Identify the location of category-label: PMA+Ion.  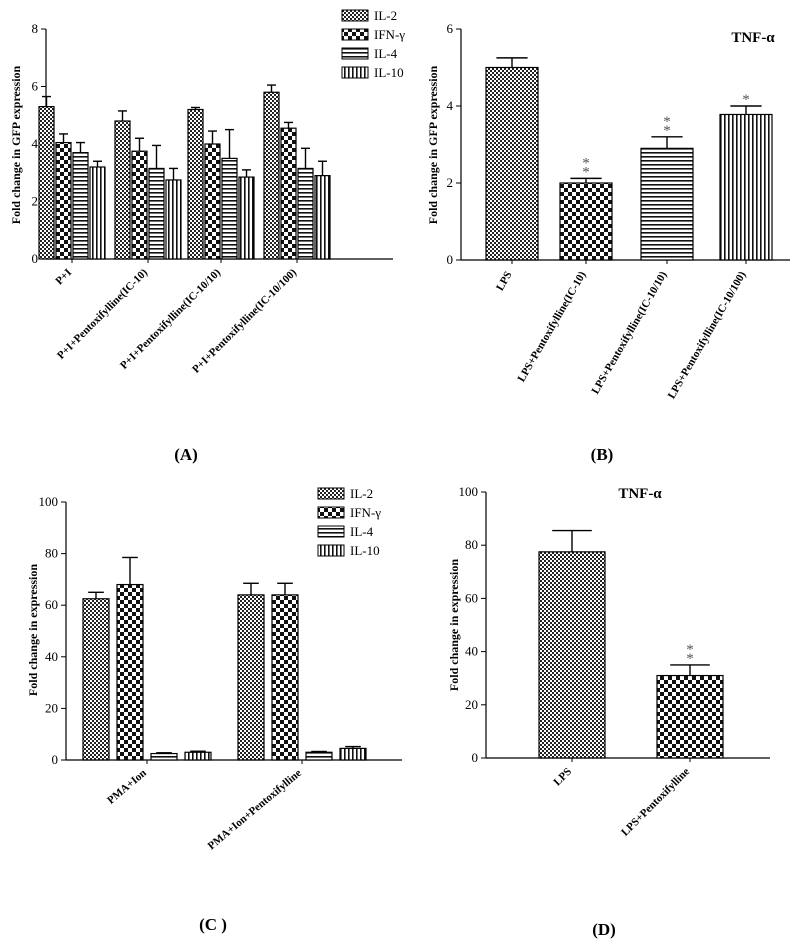
(127, 787).